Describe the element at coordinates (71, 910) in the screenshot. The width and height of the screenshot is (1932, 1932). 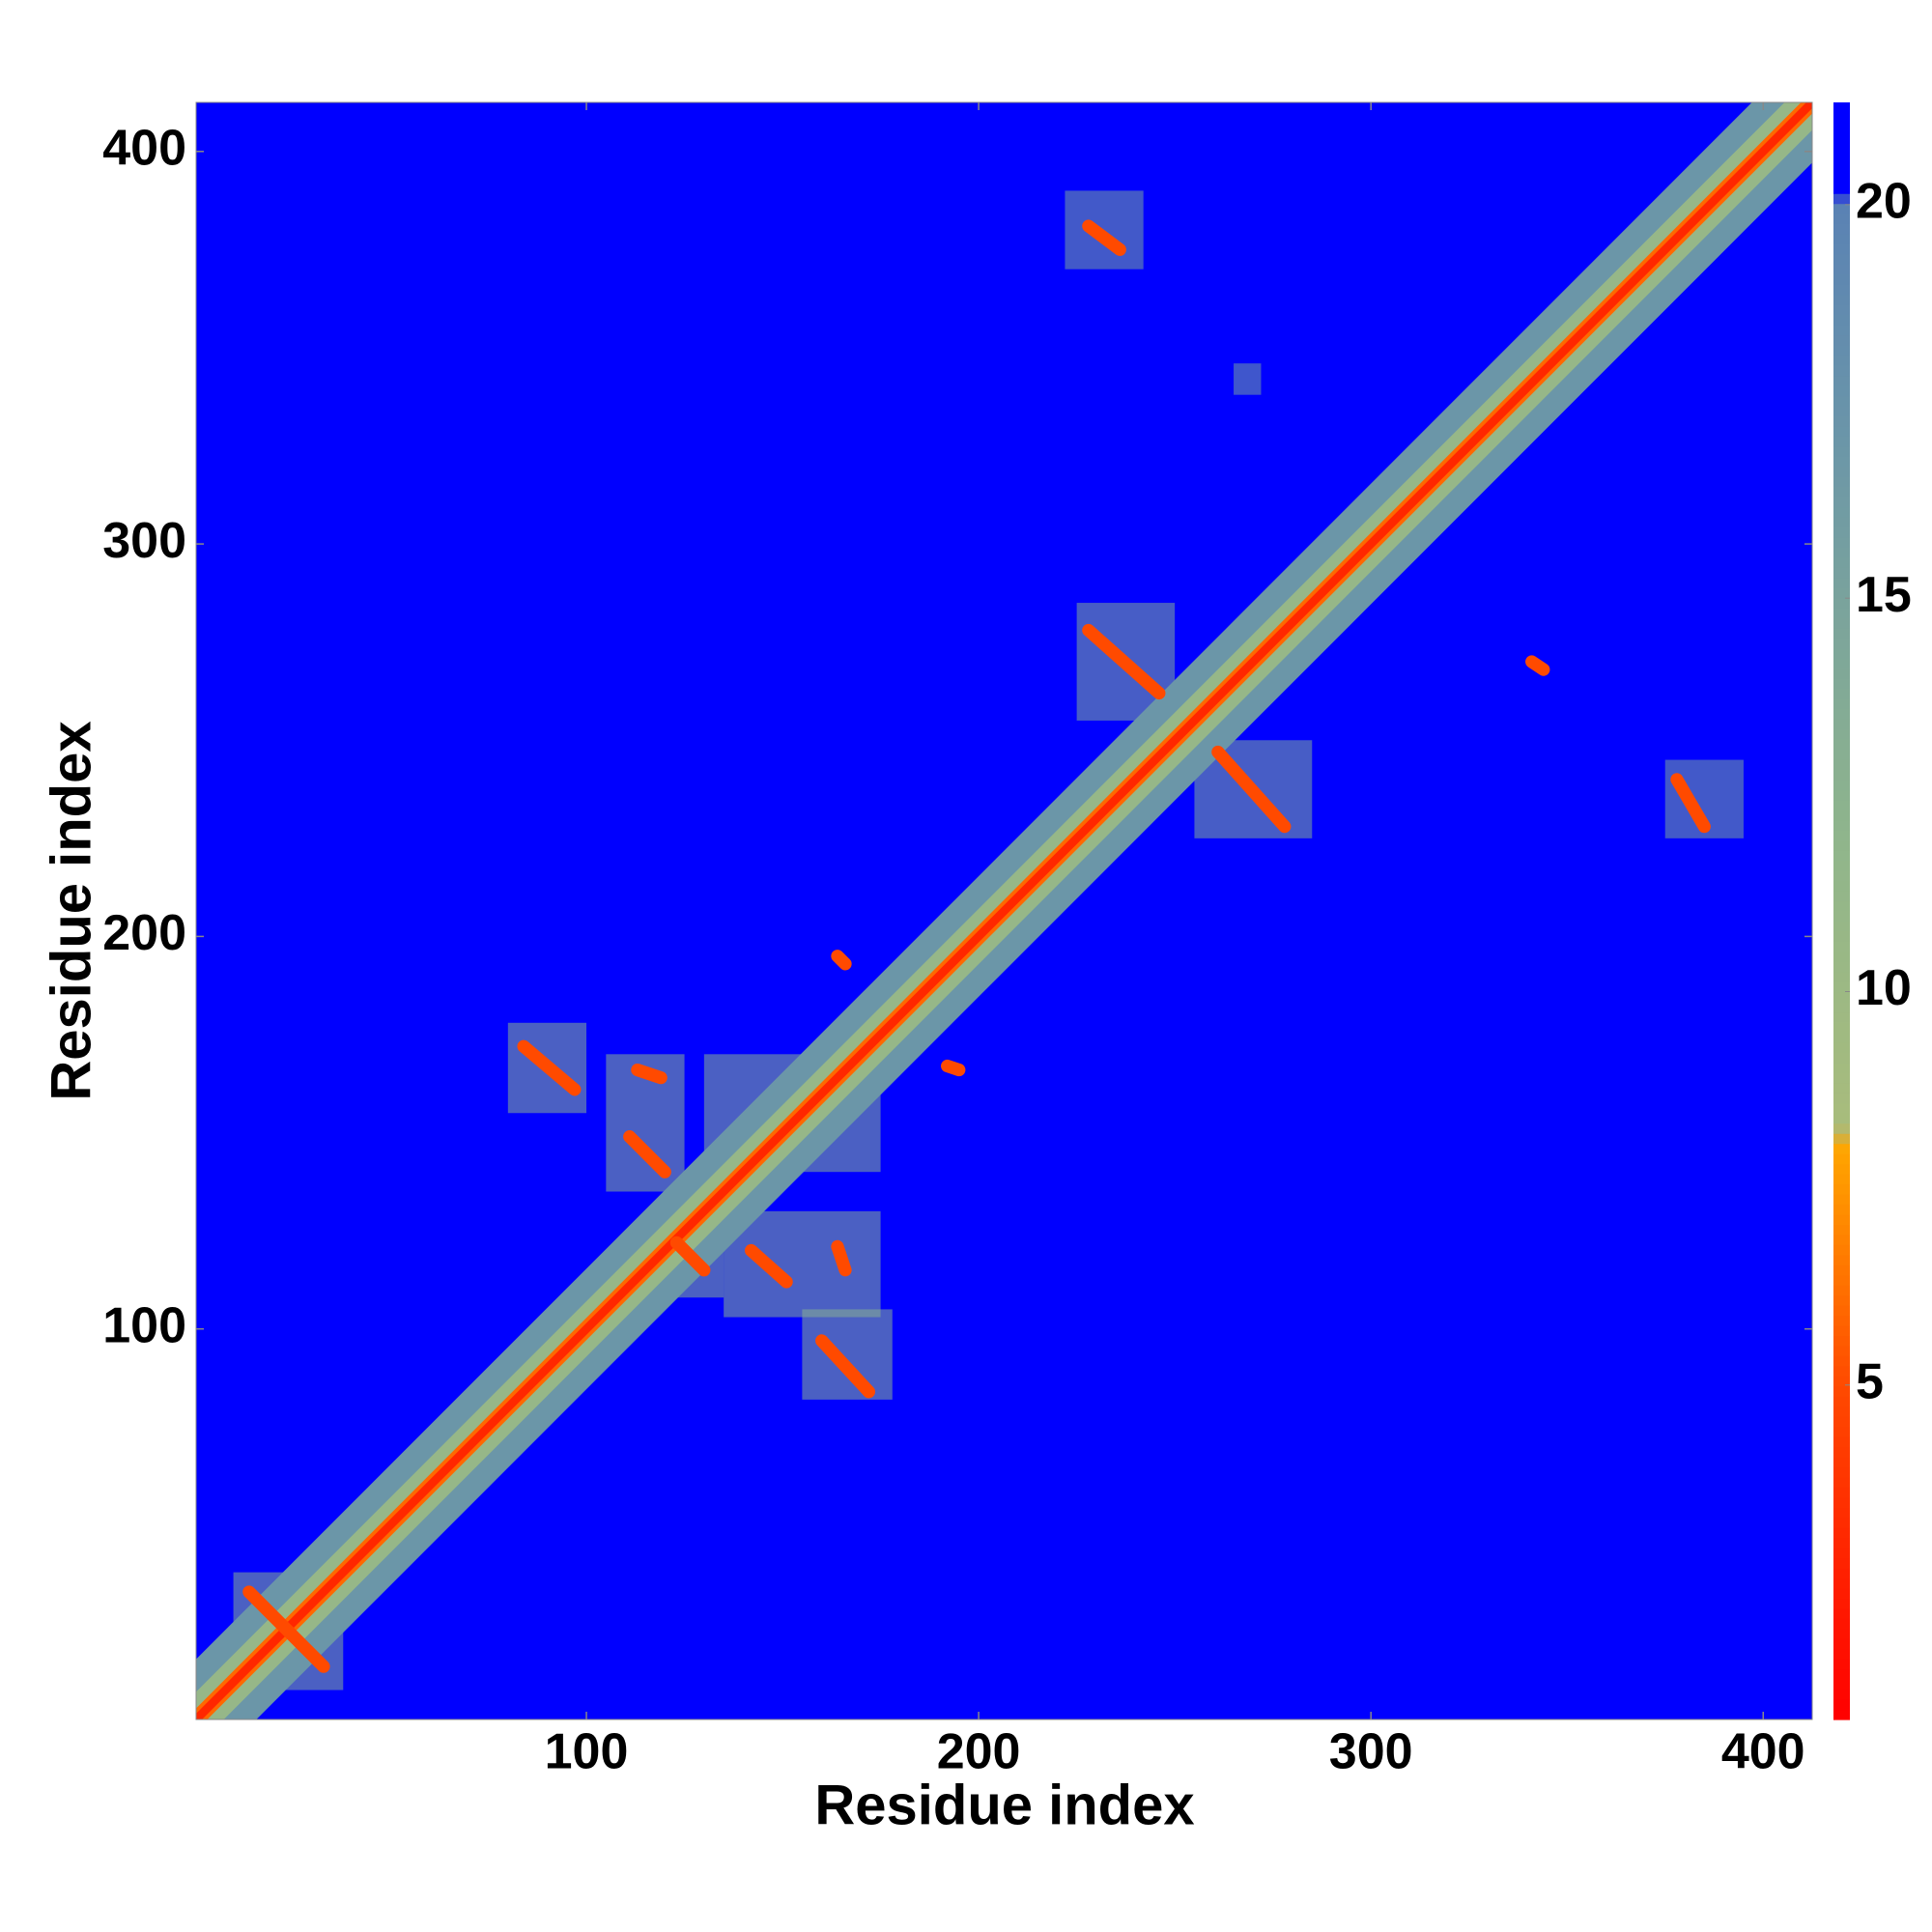
I see `y-axis-title: Residue index` at that location.